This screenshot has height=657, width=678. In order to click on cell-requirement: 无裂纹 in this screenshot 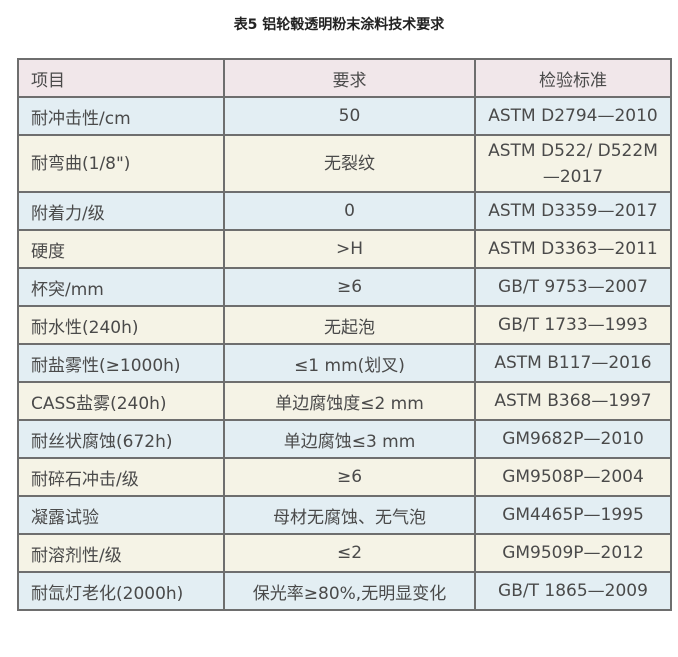, I will do `click(349, 163)`.